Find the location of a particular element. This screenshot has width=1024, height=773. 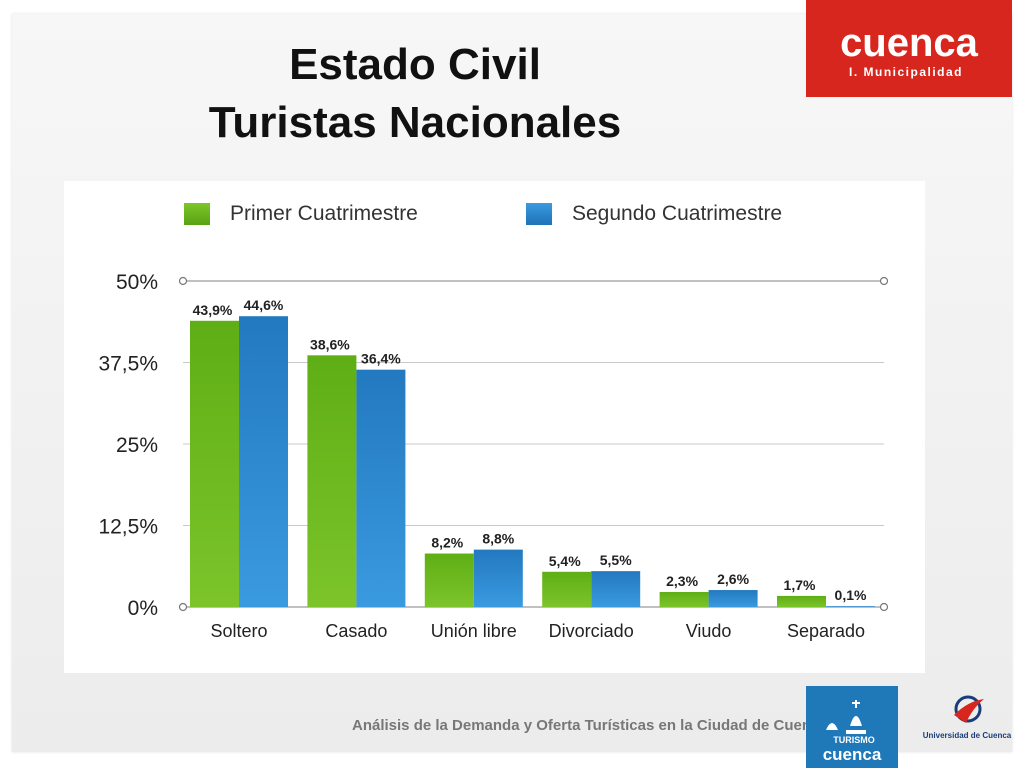

legend-label-segundo: Segundo Cuatrimestre is located at coordinates (677, 213).